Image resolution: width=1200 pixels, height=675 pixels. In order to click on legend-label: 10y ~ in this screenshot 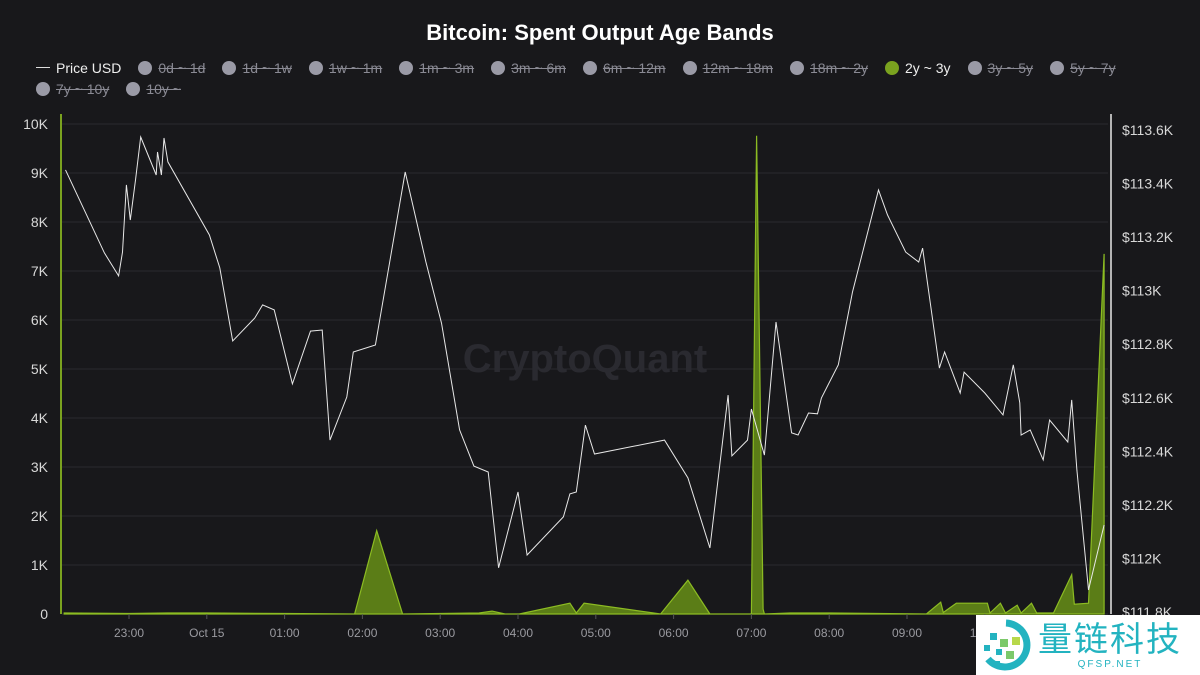, I will do `click(163, 88)`.